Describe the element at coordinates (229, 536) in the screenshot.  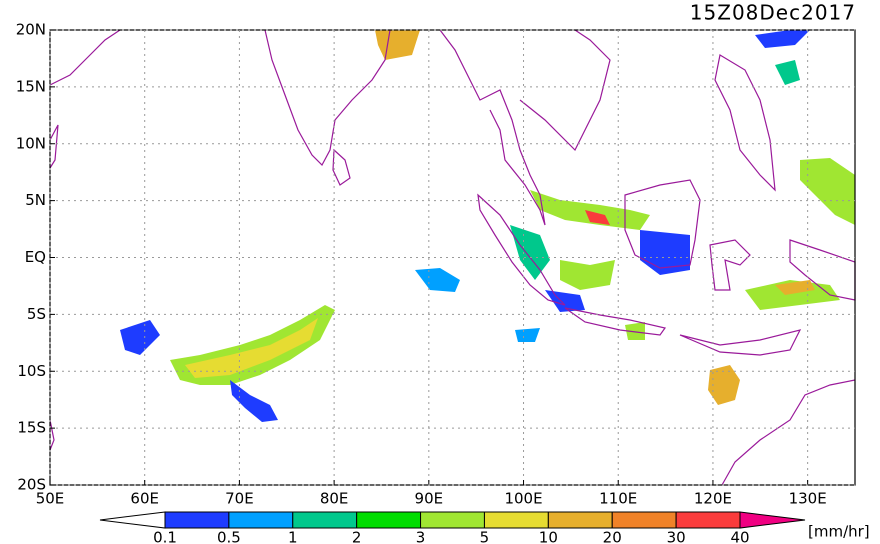
I see `colorbar-label: 0.5` at that location.